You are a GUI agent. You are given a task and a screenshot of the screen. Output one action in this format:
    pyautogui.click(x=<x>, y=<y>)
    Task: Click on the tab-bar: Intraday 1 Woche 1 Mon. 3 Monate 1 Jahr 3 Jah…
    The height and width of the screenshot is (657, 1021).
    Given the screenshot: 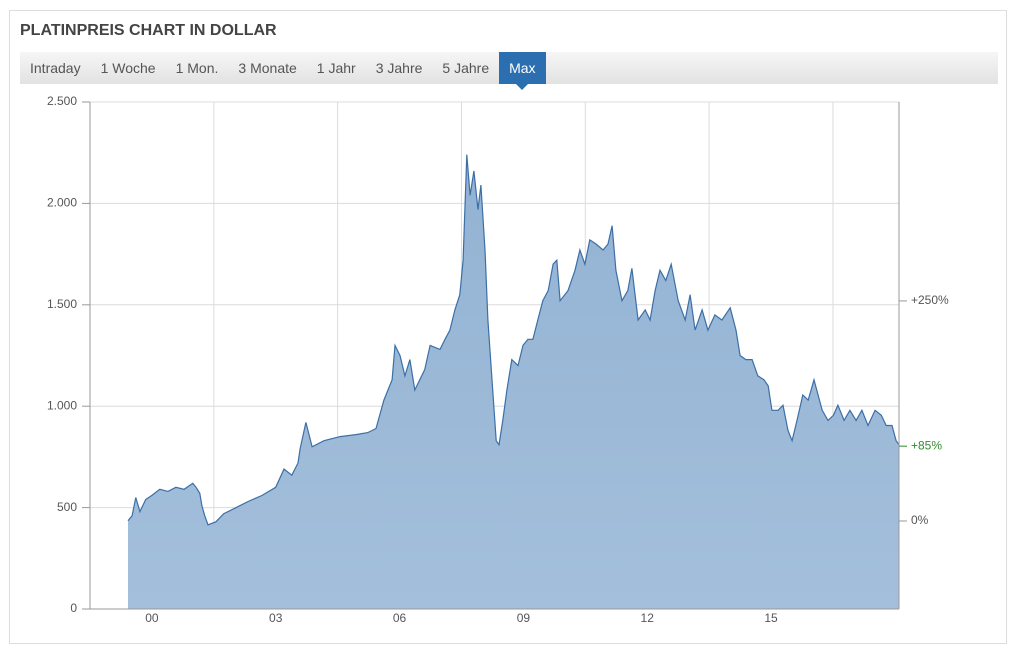 What is the action you would take?
    pyautogui.click(x=509, y=71)
    